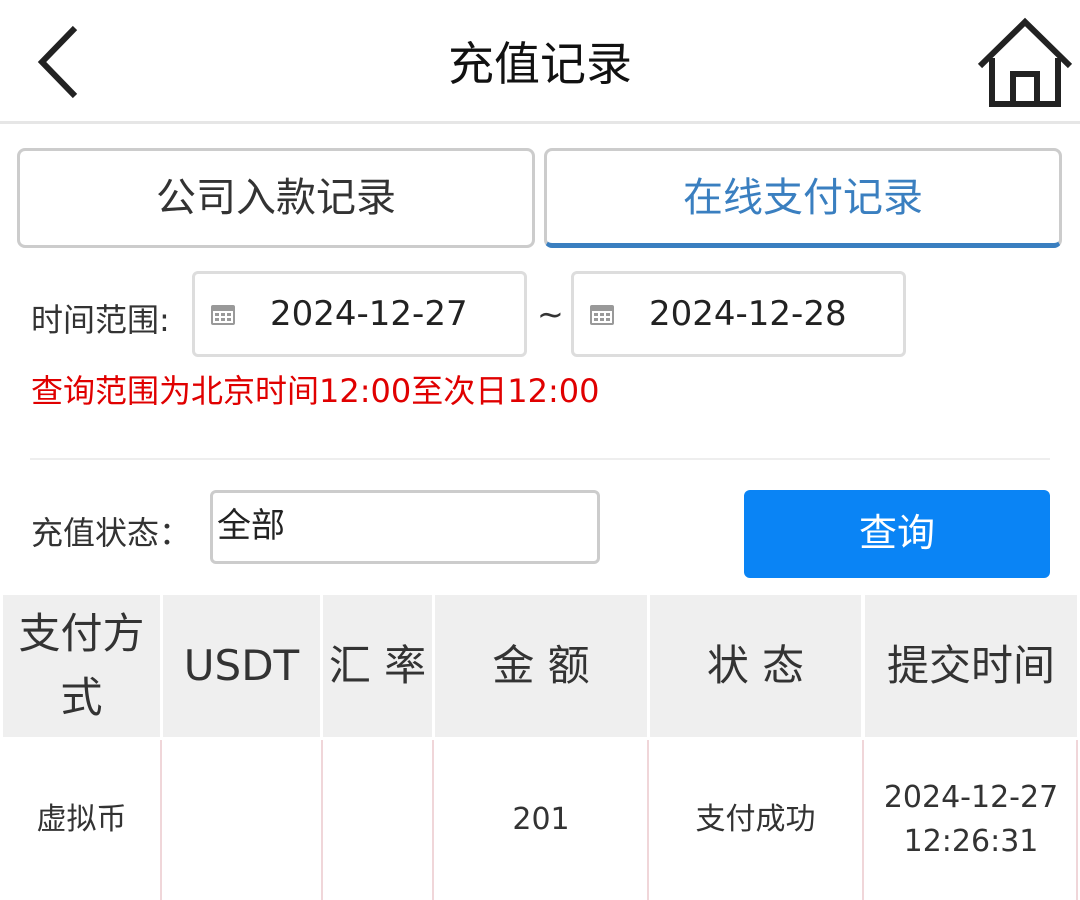 The width and height of the screenshot is (1080, 900). Describe the element at coordinates (971, 819) in the screenshot. I see `cell-submit-time: 2024-12-27 12:26:31` at that location.